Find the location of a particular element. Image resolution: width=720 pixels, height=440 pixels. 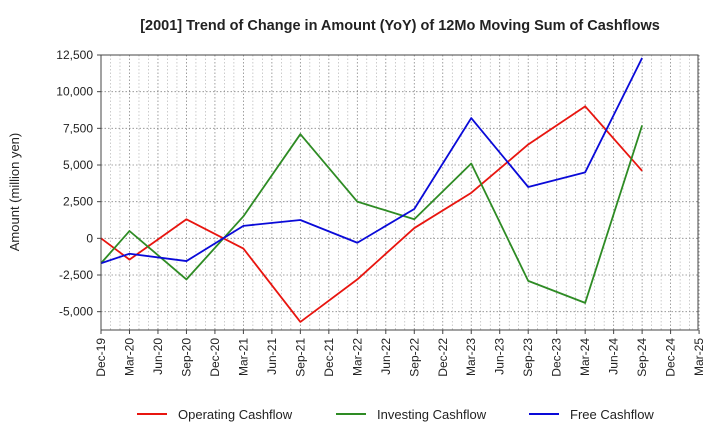

y-tick-label: 2,500 is located at coordinates (78, 202).